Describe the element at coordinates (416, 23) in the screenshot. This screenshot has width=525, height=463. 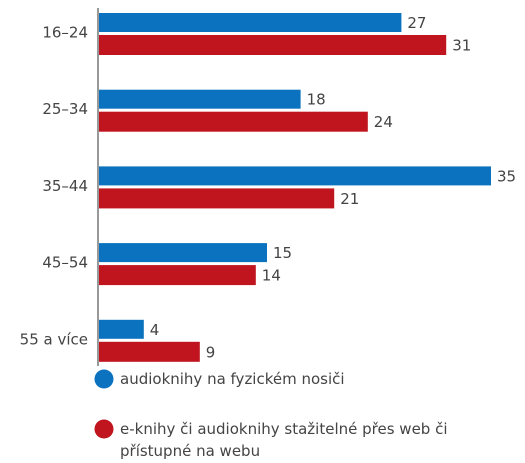
I see `value-label: 27` at that location.